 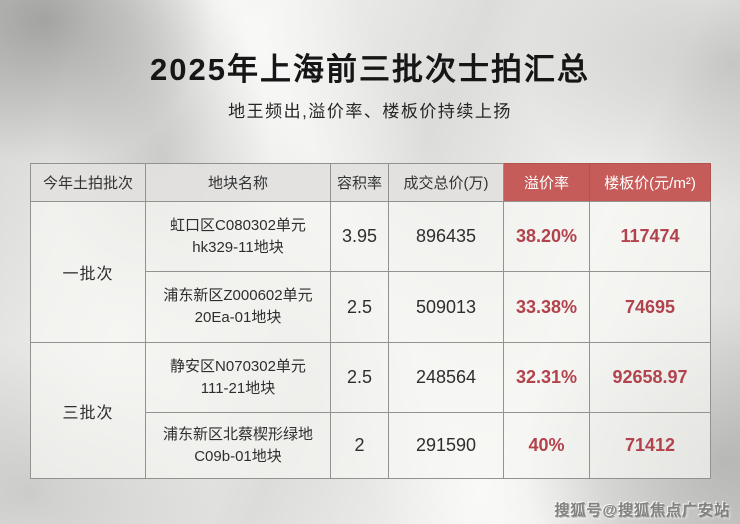 What do you see at coordinates (446, 236) in the screenshot?
I see `total-price-cell: 896435` at bounding box center [446, 236].